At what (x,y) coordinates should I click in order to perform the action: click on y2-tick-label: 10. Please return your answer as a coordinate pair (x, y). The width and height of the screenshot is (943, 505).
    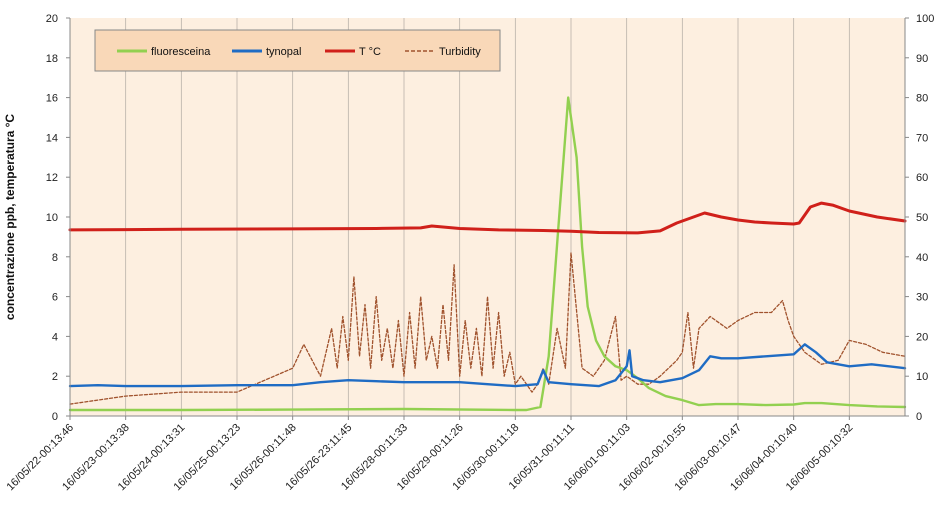
    Looking at the image, I should click on (922, 377).